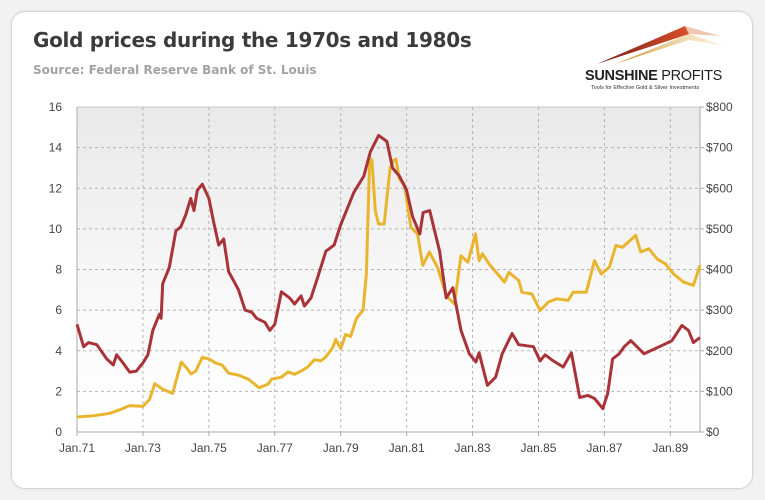  I want to click on y-left-tick-label: 4, so click(58, 351).